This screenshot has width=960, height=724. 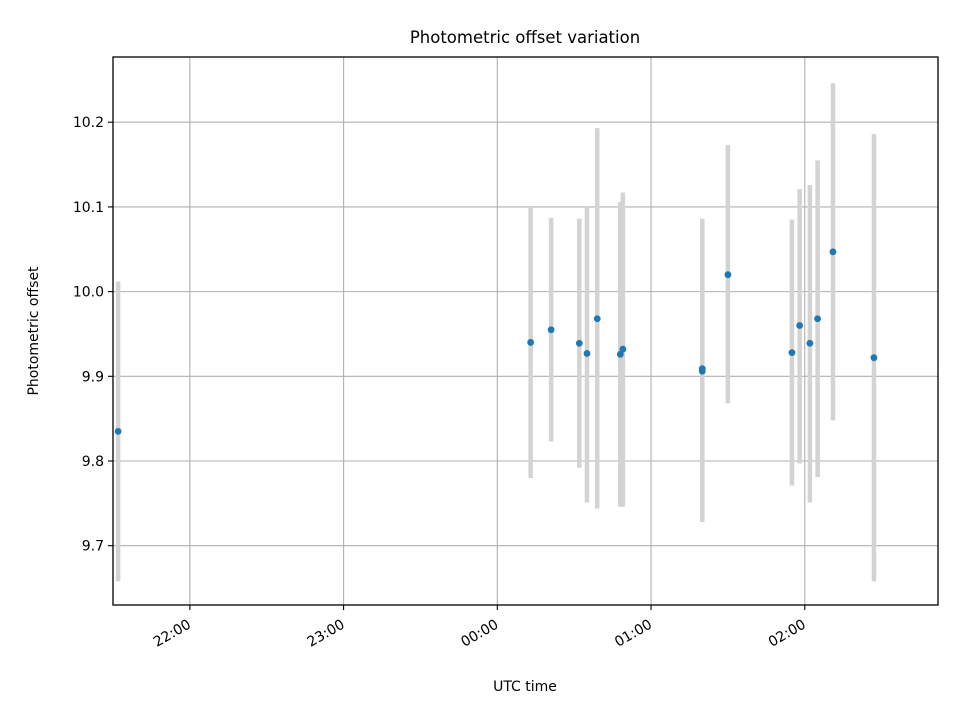 I want to click on y-tick-label: 9.7, so click(x=93, y=547).